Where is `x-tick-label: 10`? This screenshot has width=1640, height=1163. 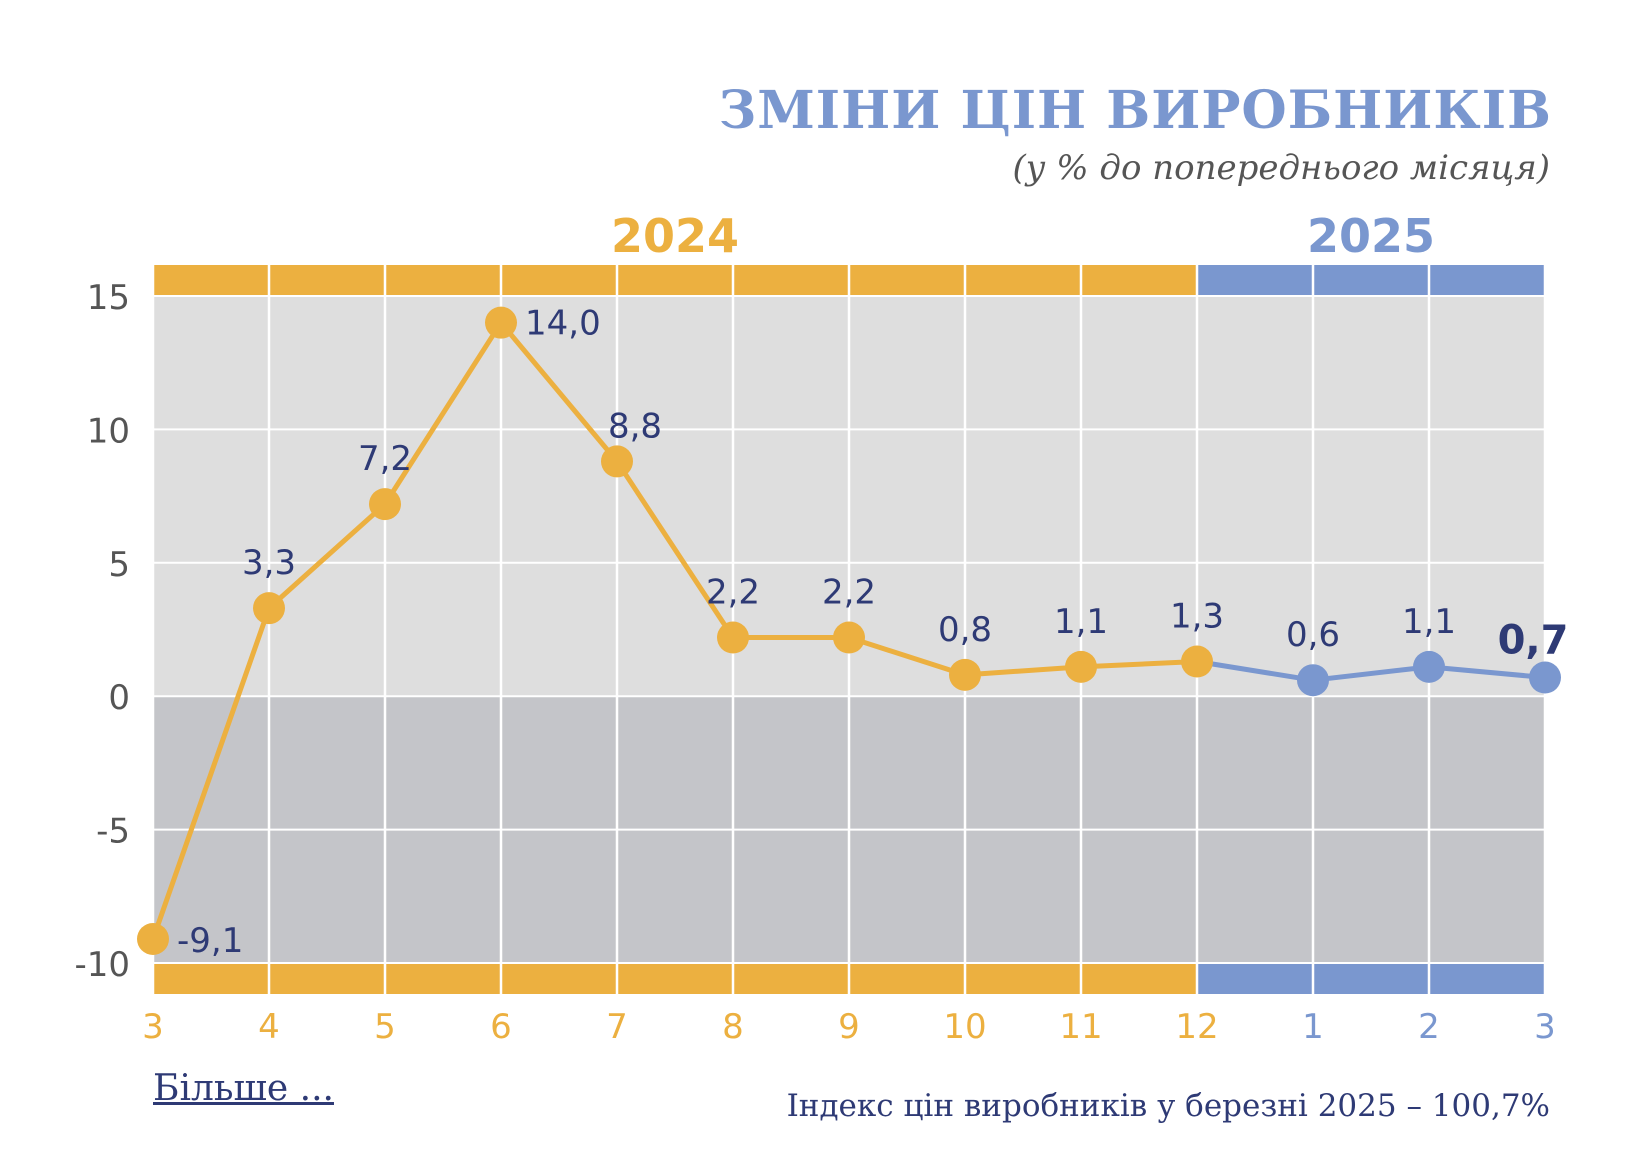 x-tick-label: 10 is located at coordinates (964, 1027).